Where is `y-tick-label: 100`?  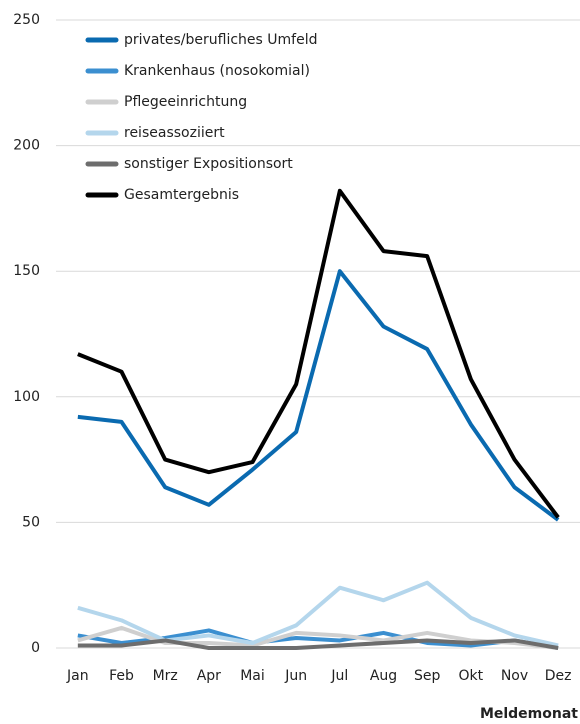
y-tick-label: 100 is located at coordinates (26, 397).